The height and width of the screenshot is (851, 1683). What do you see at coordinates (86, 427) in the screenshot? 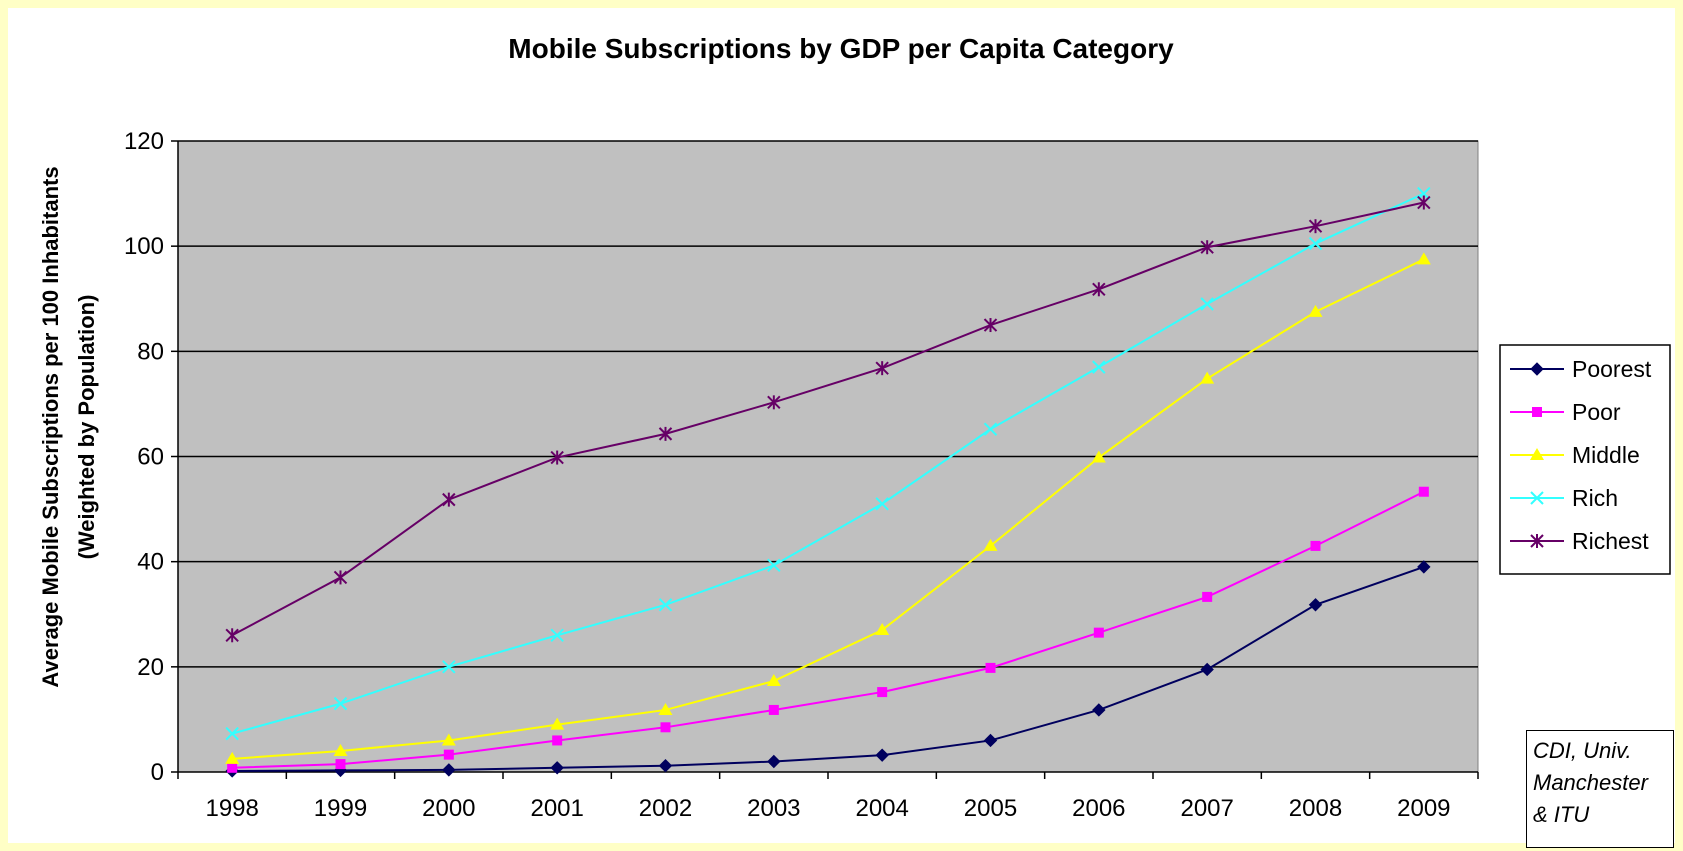
I see `y-axis-label-line2: (Weighted by Population)` at bounding box center [86, 427].